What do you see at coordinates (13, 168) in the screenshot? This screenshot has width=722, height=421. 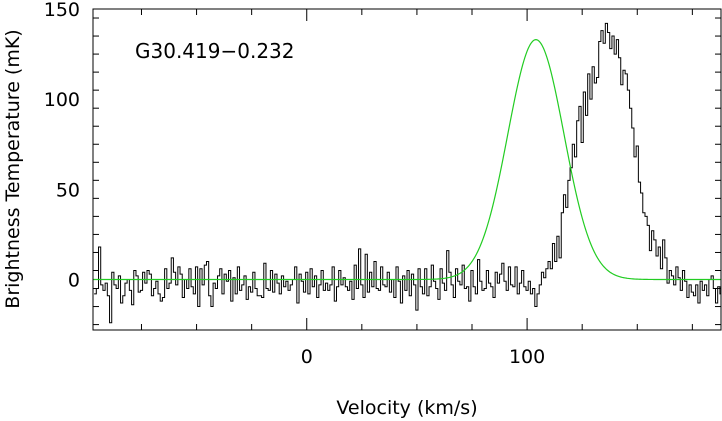 I see `y-axis-label: Brightness Temperature (mK)` at bounding box center [13, 168].